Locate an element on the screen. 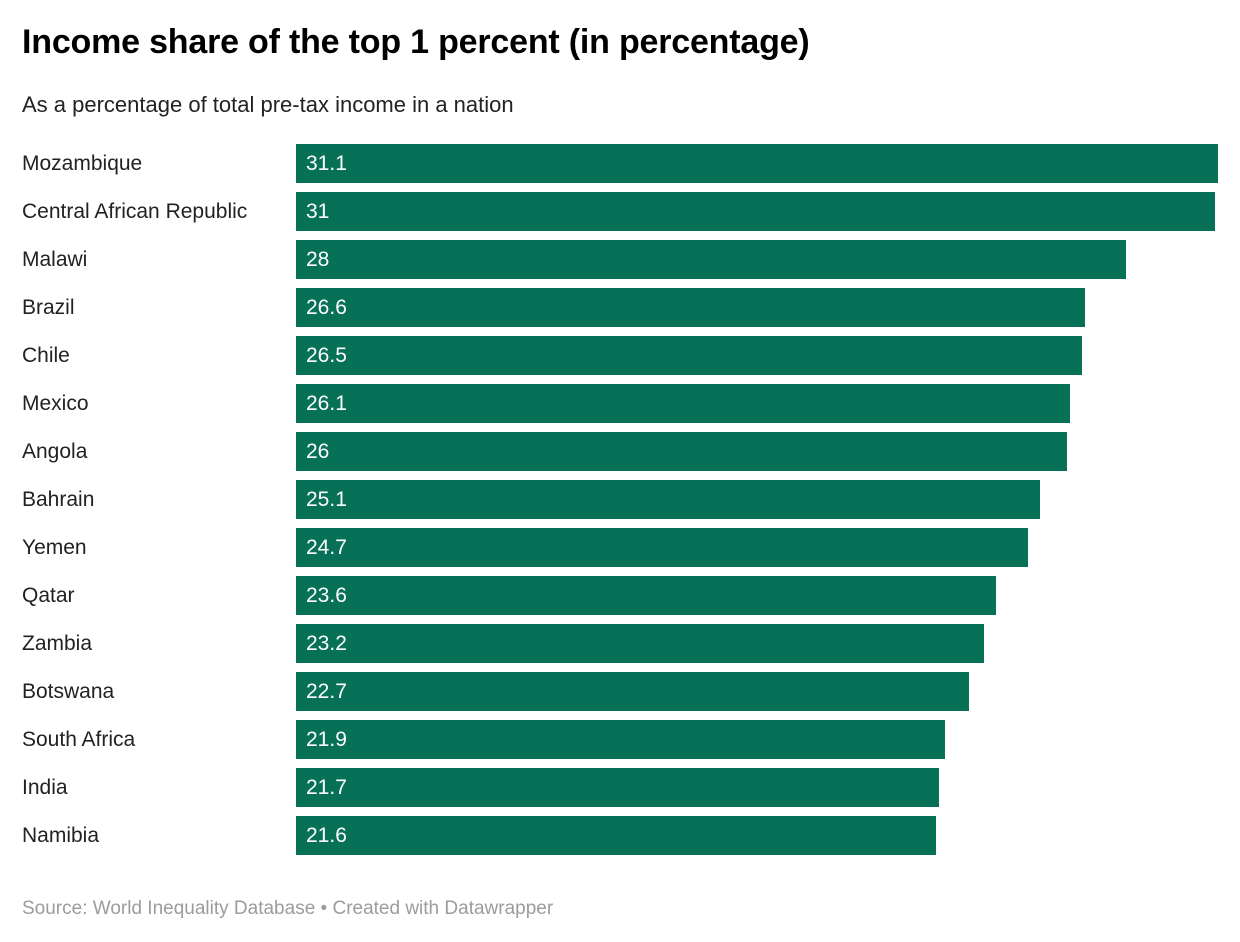 This screenshot has height=942, width=1240. bar-value-label: 22.7 is located at coordinates (326, 691).